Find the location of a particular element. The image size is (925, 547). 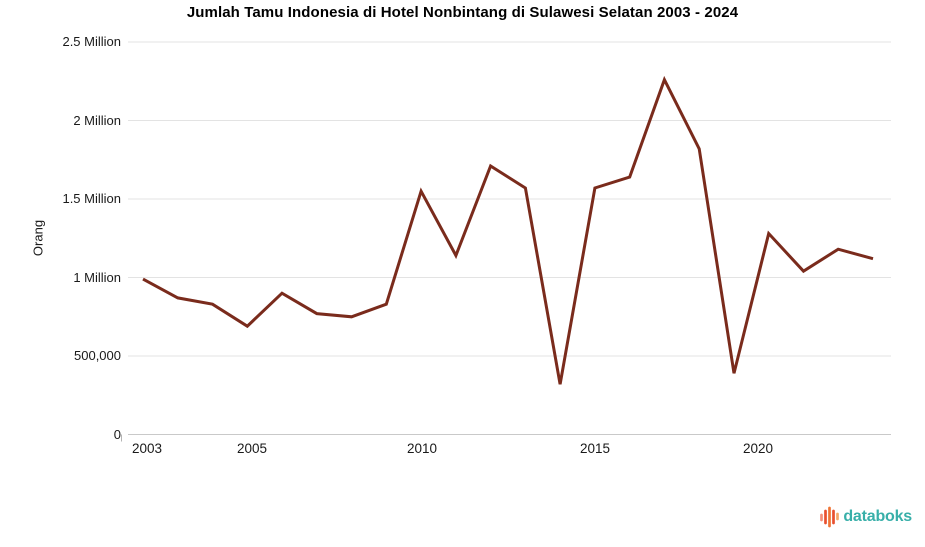

y-tick-label: 500,000 is located at coordinates (97, 355).